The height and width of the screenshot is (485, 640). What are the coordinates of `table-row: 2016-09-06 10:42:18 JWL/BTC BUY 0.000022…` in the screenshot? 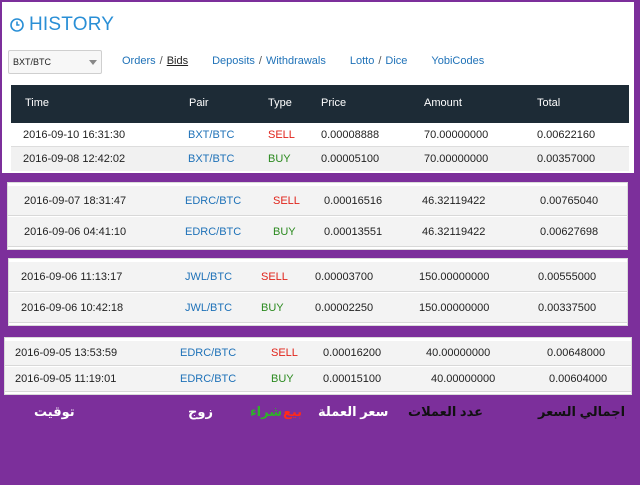 It's located at (318, 308).